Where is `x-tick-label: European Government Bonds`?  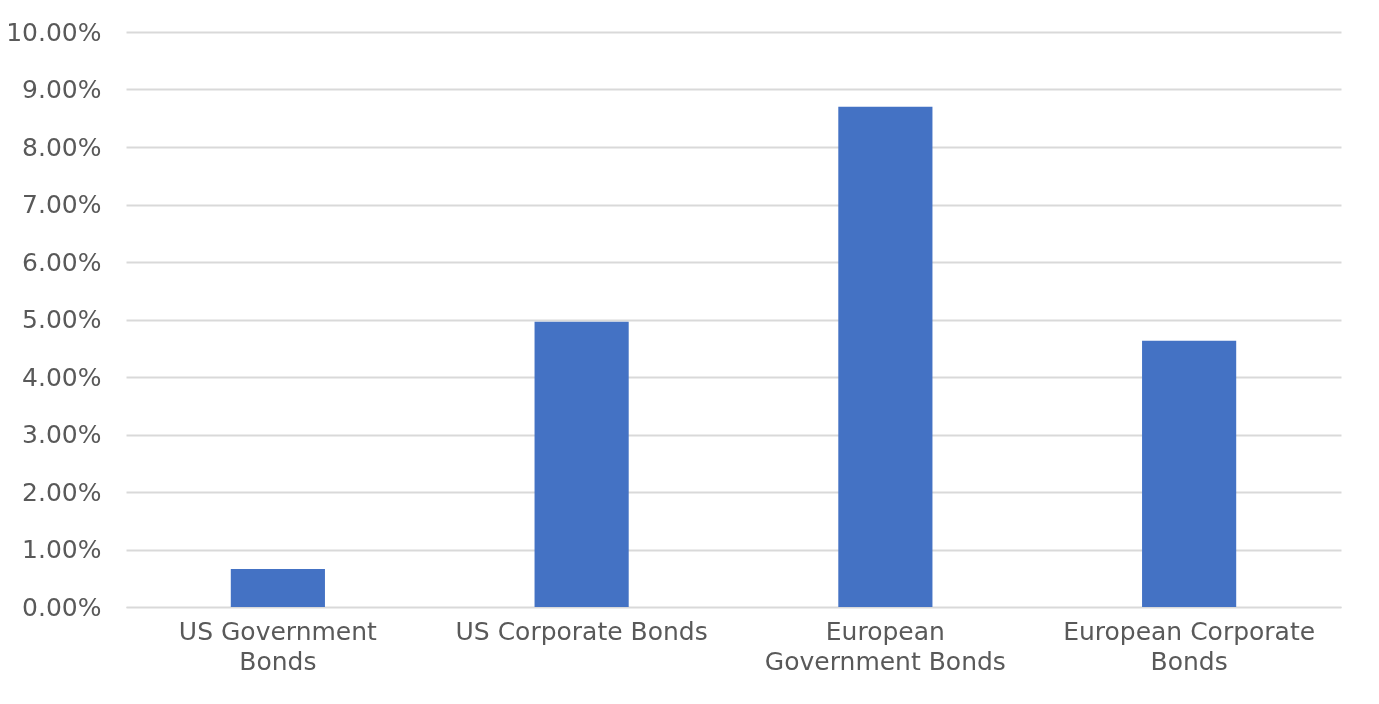
x-tick-label: European Government Bonds is located at coordinates (885, 646).